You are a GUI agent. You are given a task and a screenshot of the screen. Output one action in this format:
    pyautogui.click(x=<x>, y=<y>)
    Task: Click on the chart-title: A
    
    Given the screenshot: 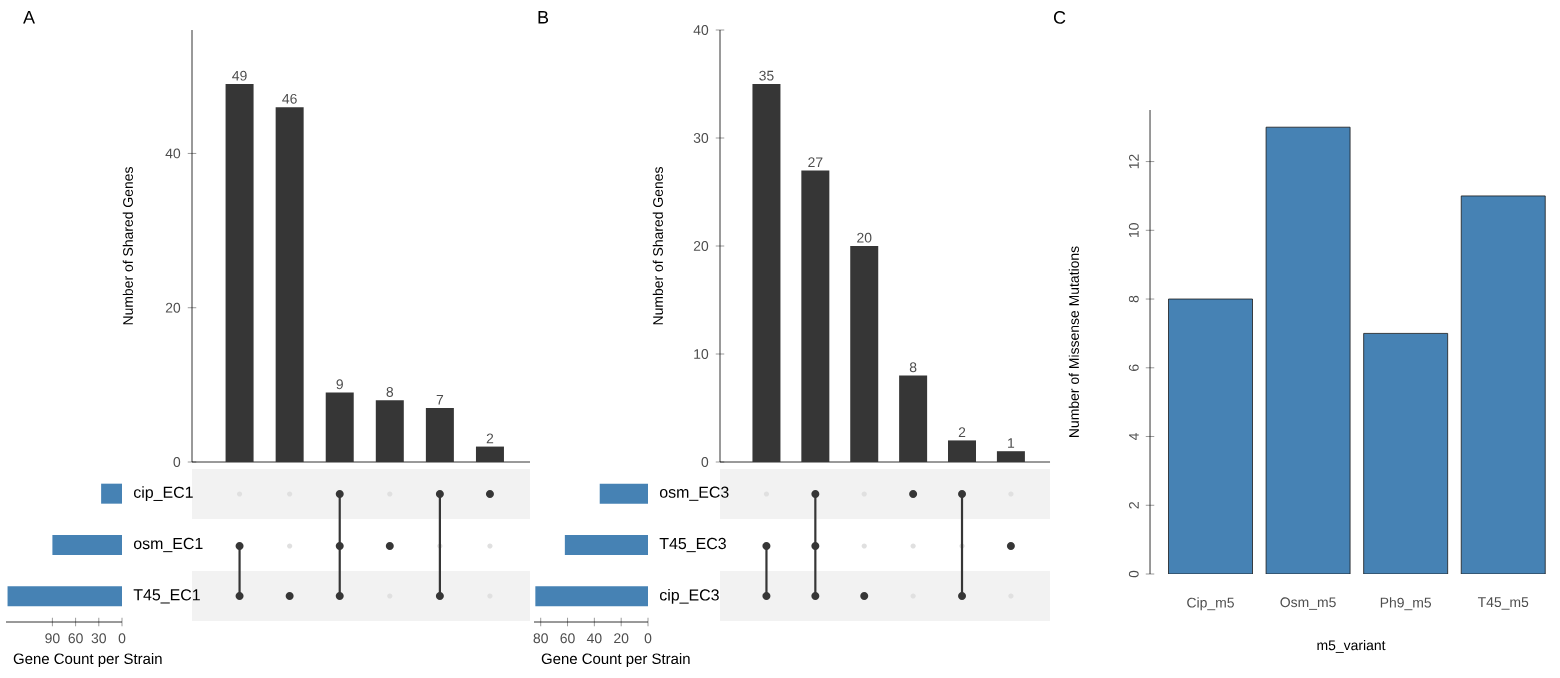 What is the action you would take?
    pyautogui.click(x=29, y=17)
    